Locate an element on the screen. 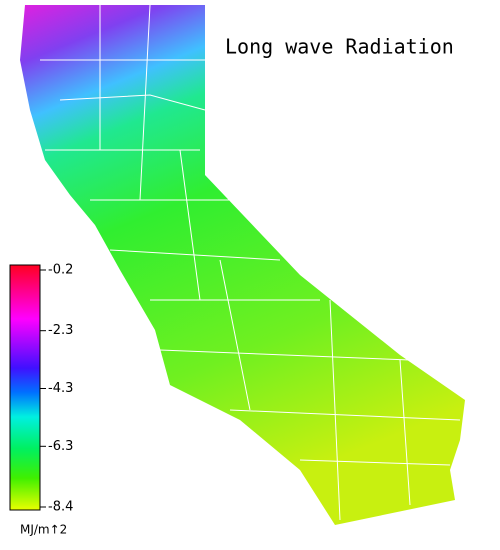 The width and height of the screenshot is (500, 550). map-title: Long wave Radiation is located at coordinates (339, 47).